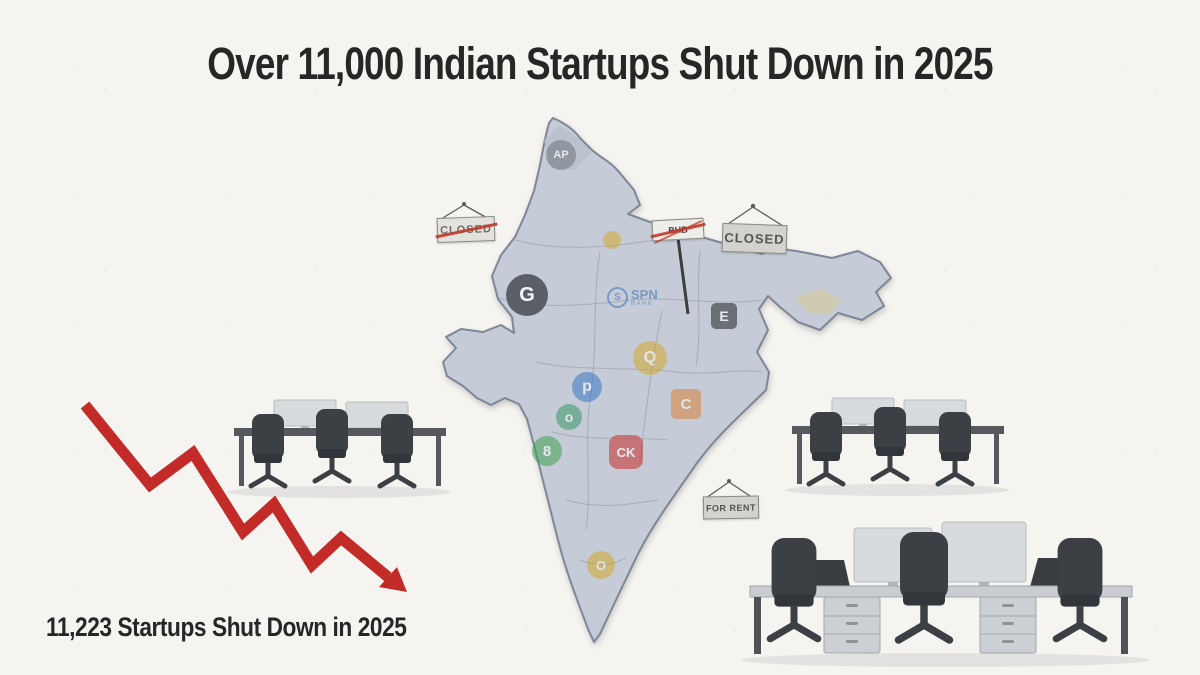  I want to click on startup-logo-icon: G, so click(527, 295).